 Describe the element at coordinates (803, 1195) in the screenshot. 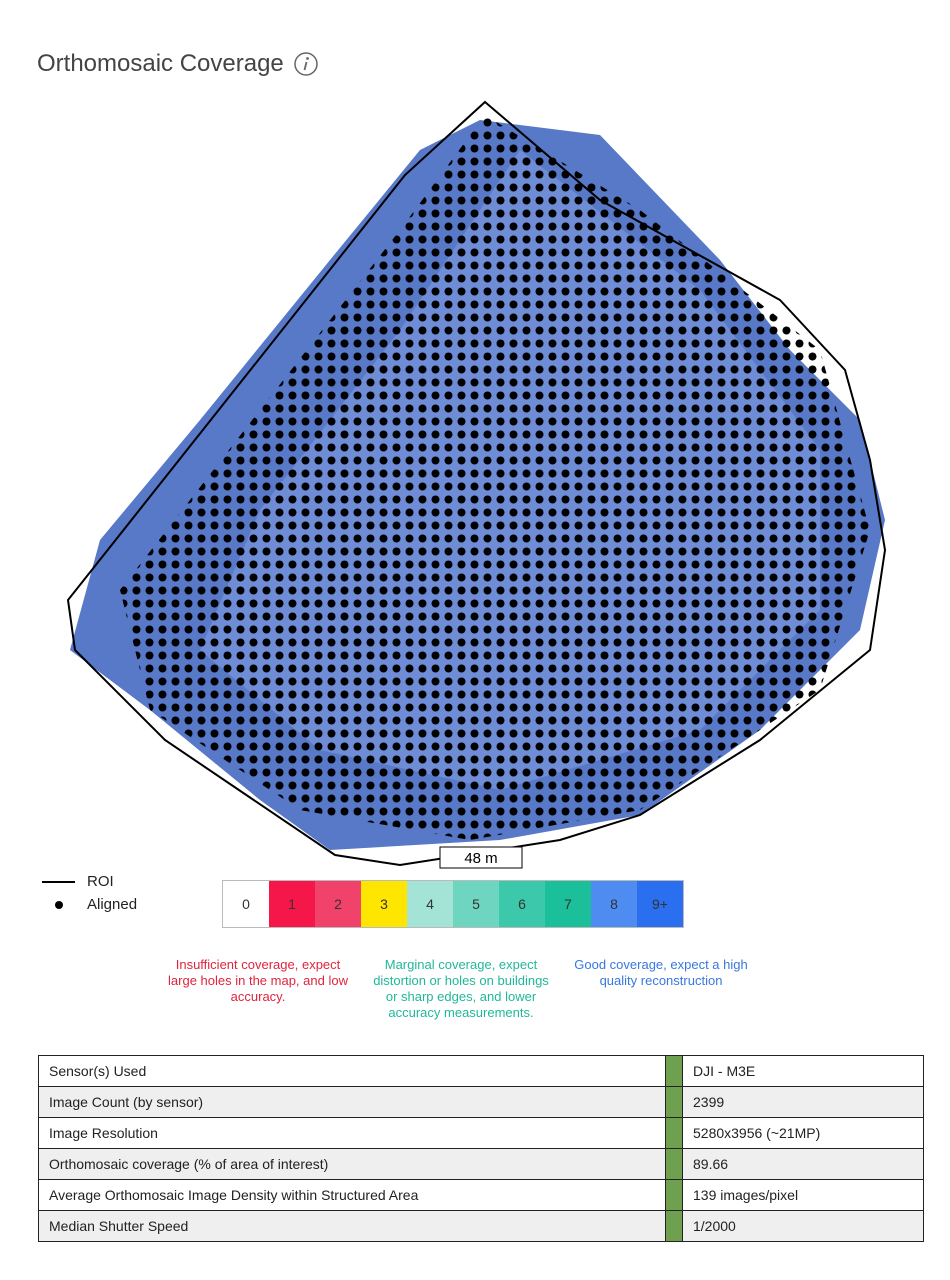

I see `row-value: 139 images/pixel` at that location.